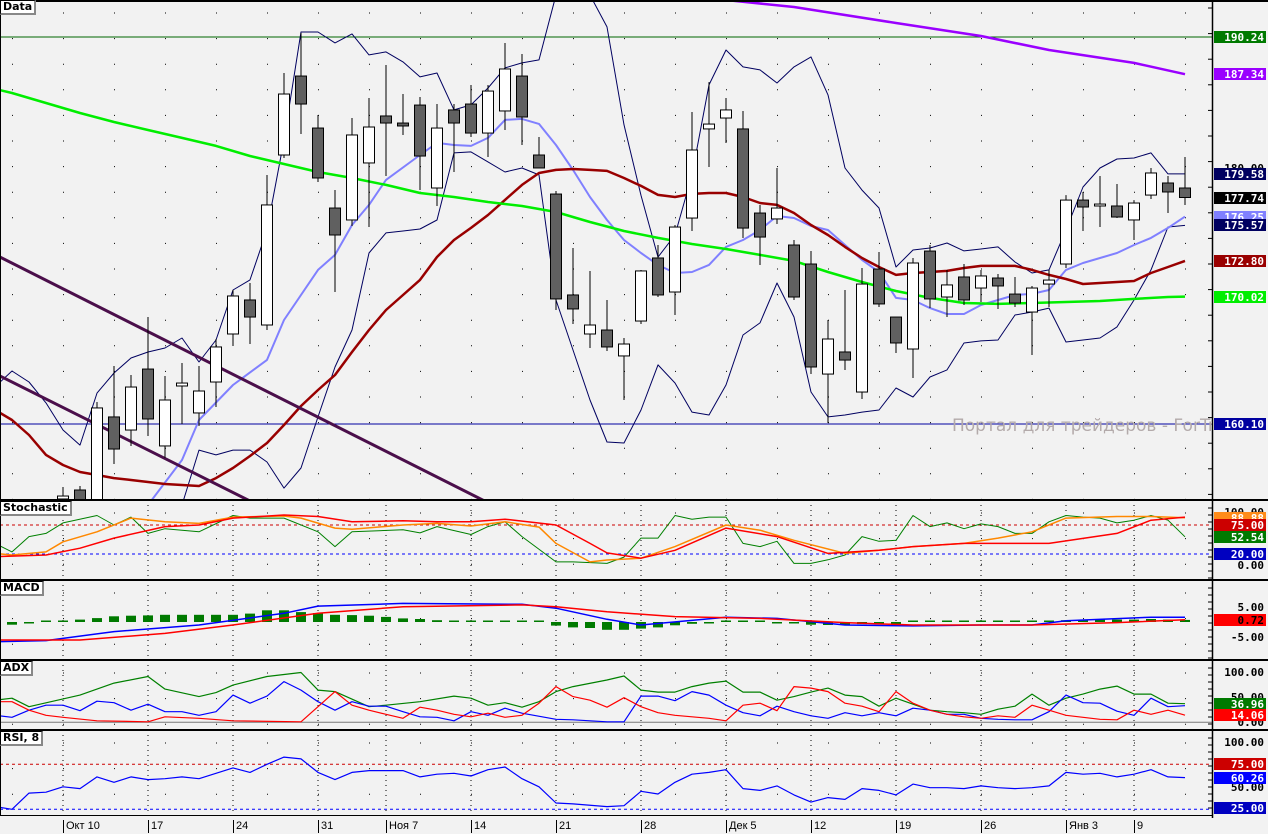  Describe the element at coordinates (1244, 742) in the screenshot. I see `axis-label-rsi: 100.00` at that location.